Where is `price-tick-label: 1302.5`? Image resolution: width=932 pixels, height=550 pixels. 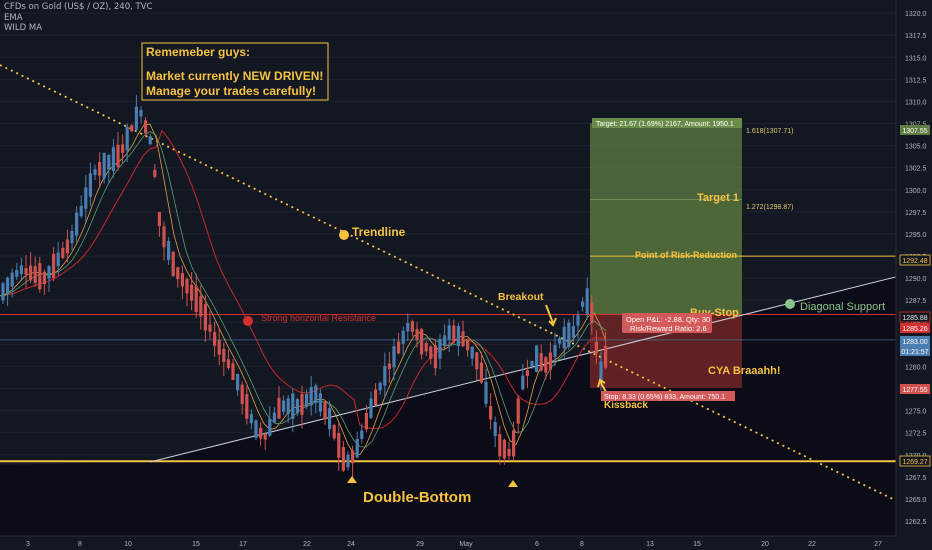 price-tick-label: 1302.5 is located at coordinates (916, 169).